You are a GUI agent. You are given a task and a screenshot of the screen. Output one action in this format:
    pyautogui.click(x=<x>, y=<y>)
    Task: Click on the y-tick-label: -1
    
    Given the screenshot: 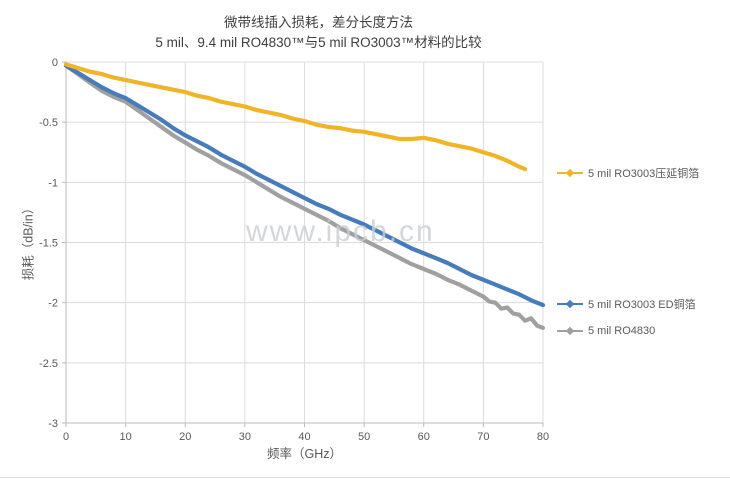 What is the action you would take?
    pyautogui.click(x=53, y=183)
    